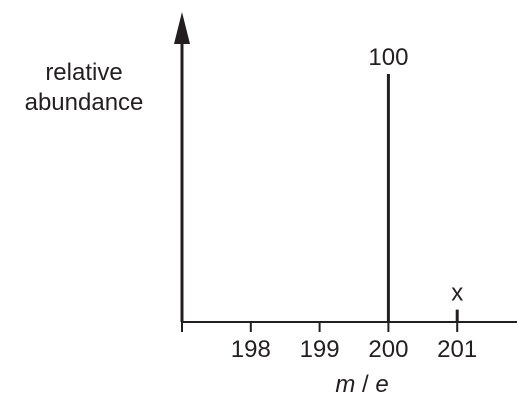 The width and height of the screenshot is (517, 401). Describe the element at coordinates (422, 198) in the screenshot. I see `spectrum-peaks` at that location.